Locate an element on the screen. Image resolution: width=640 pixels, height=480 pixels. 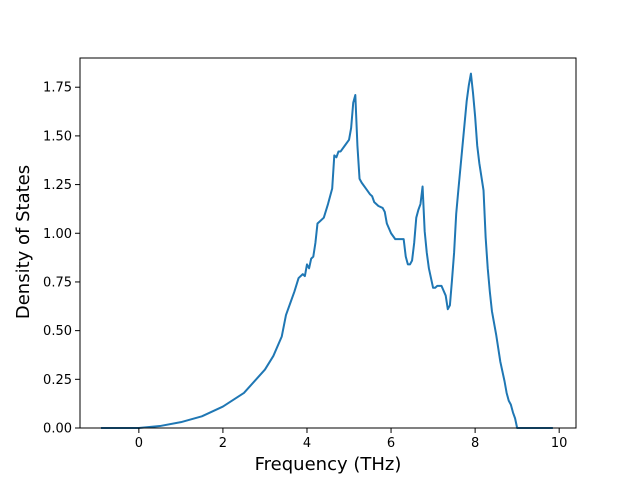
y-tick-label: 0.50 is located at coordinates (57, 331).